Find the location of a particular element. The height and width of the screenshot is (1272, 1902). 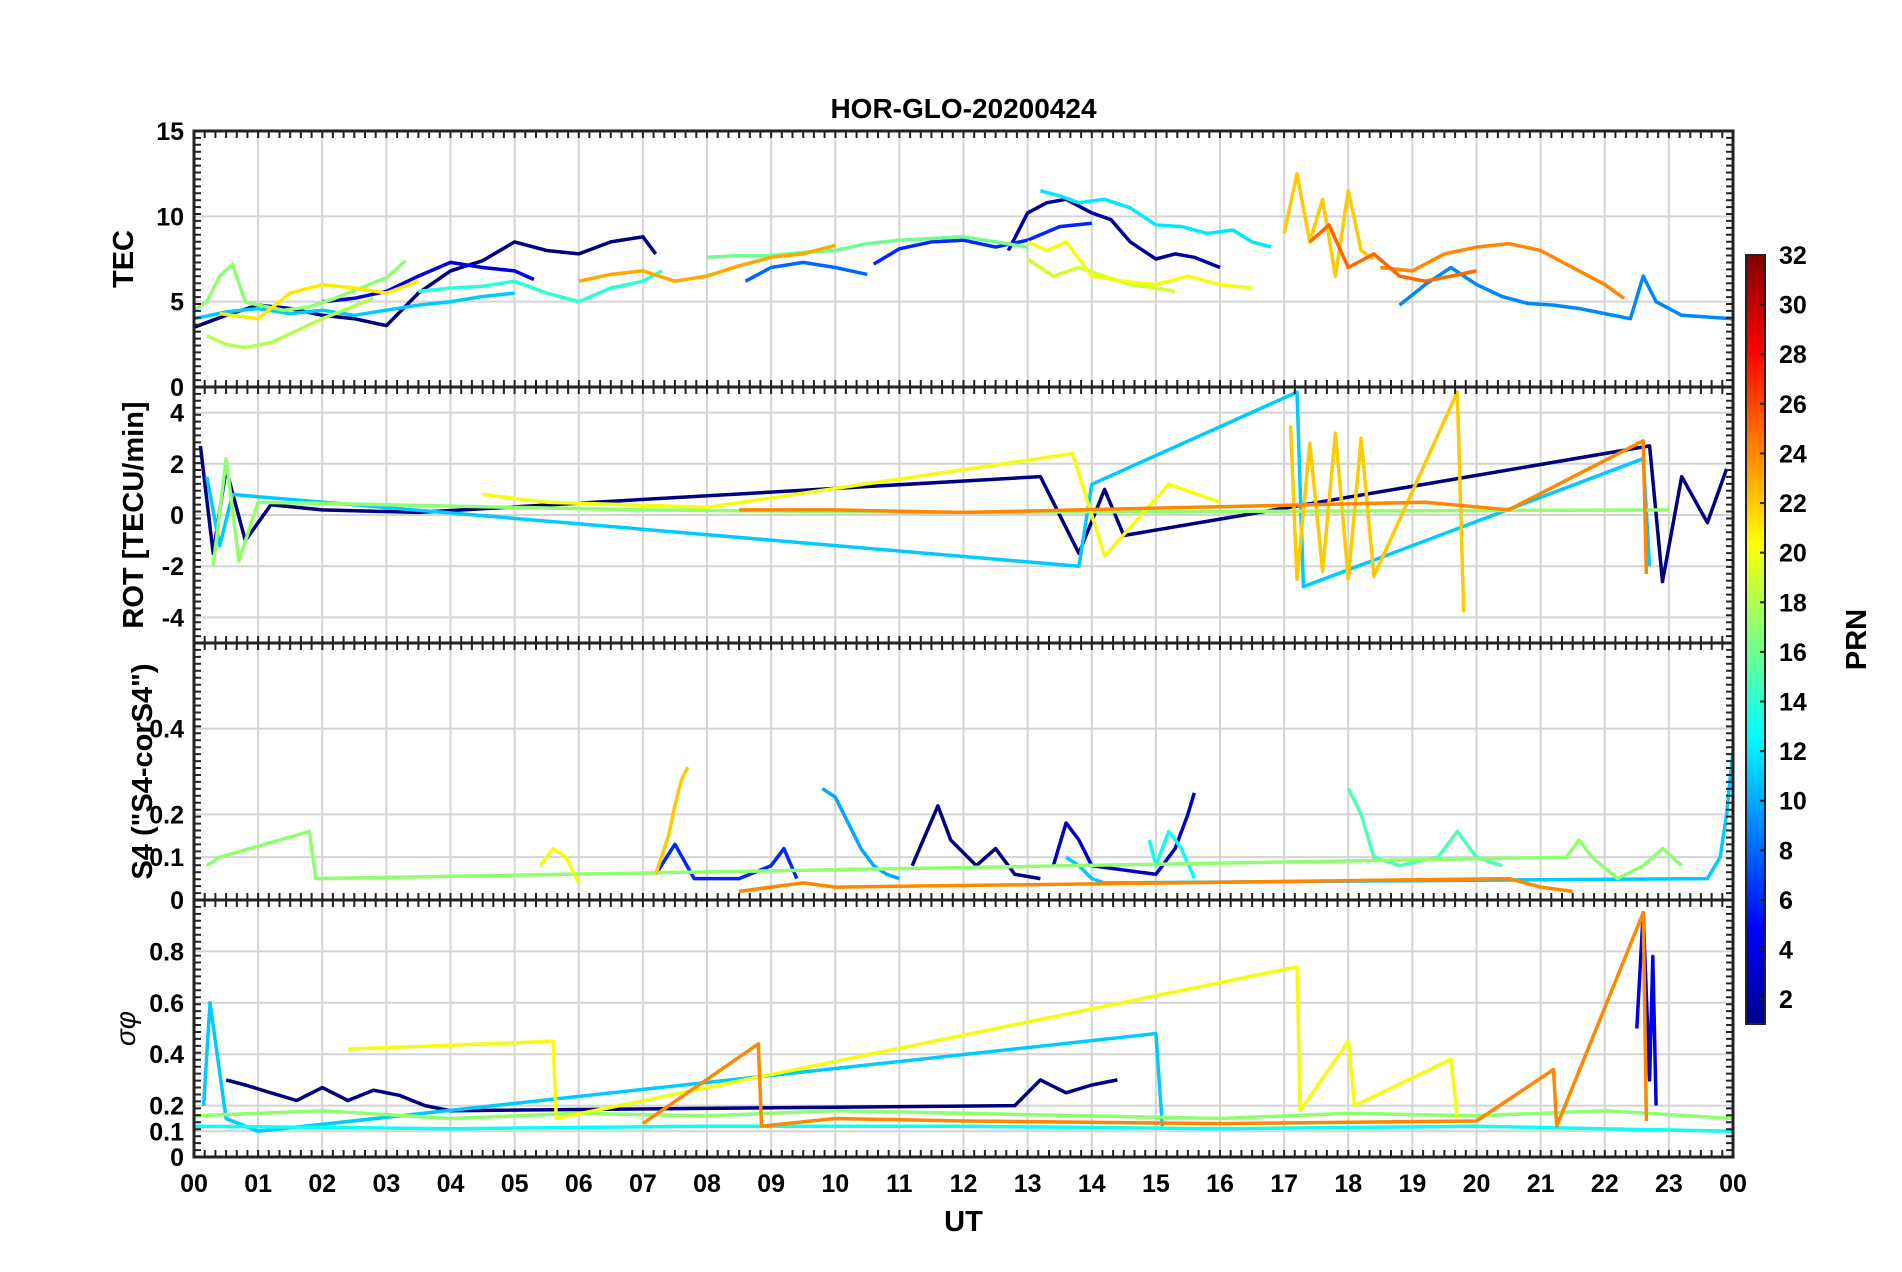

y-axis-label: TEC is located at coordinates (124, 259).